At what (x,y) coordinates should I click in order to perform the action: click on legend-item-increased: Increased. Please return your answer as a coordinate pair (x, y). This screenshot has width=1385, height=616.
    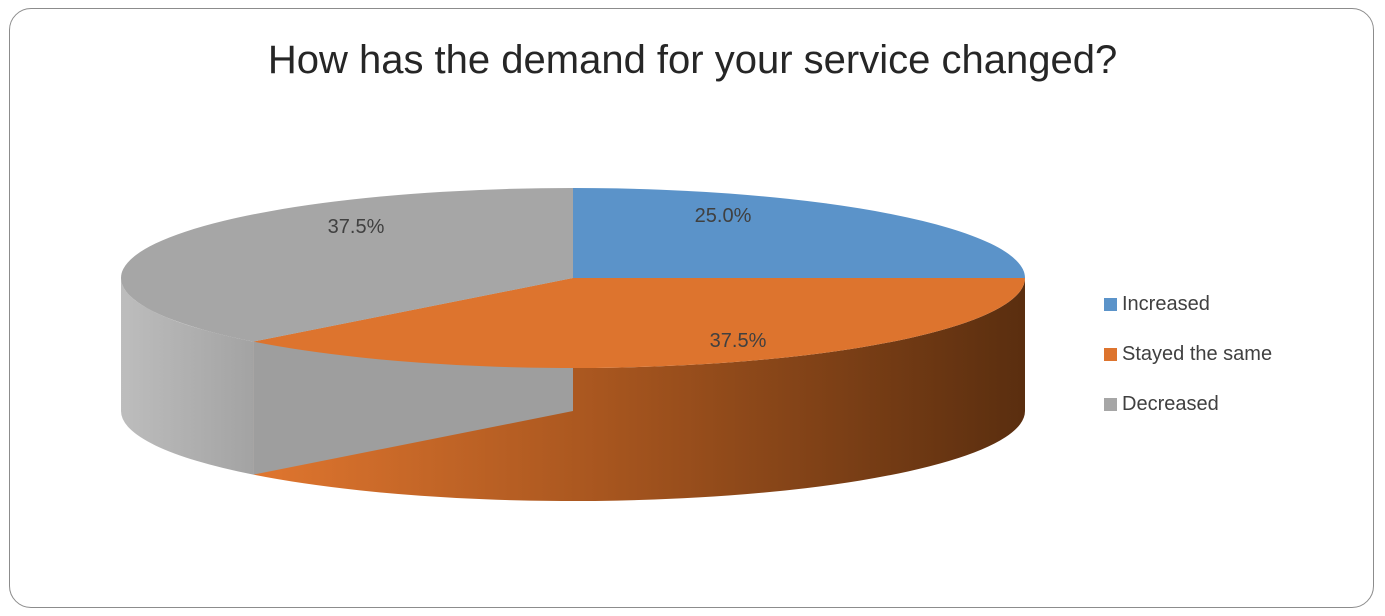
    Looking at the image, I should click on (1188, 304).